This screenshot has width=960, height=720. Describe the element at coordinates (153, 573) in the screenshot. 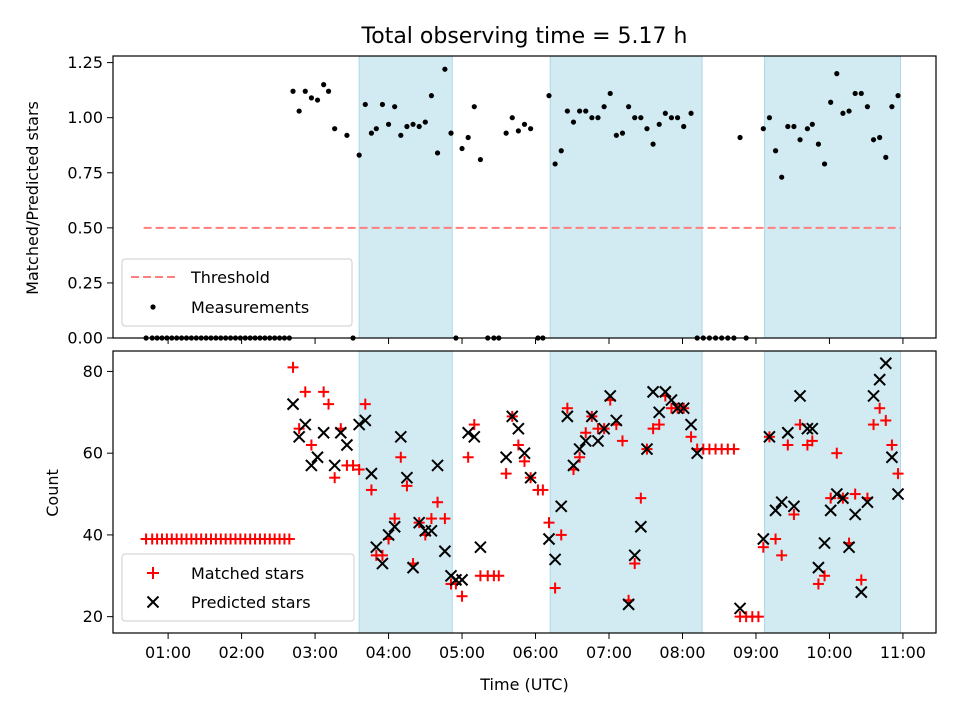

I see `legend-matched-marker` at that location.